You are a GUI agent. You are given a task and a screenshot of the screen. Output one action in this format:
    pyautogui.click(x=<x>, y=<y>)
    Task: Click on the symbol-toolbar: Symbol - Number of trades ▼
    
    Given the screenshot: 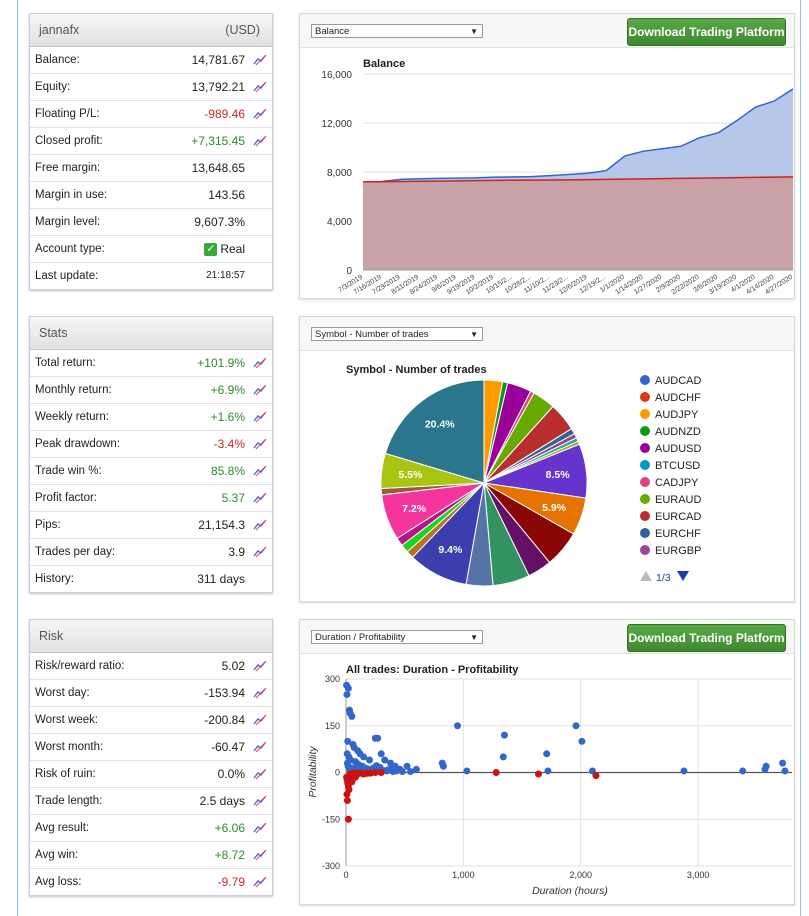 What is the action you would take?
    pyautogui.click(x=547, y=334)
    